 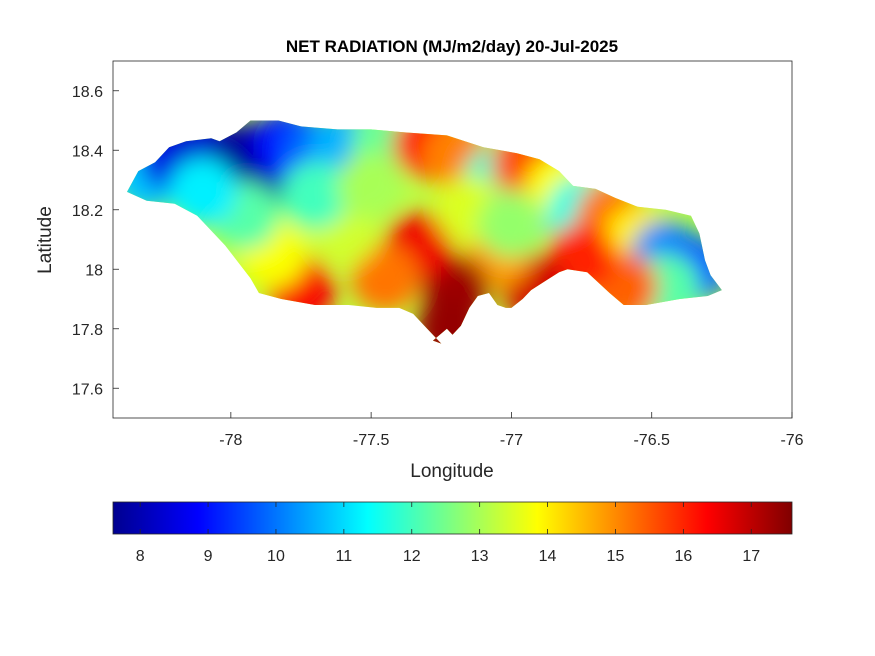 I want to click on chart-title: NET RADIATION (MJ/m2/day) 20-Jul-2025, so click(x=452, y=46).